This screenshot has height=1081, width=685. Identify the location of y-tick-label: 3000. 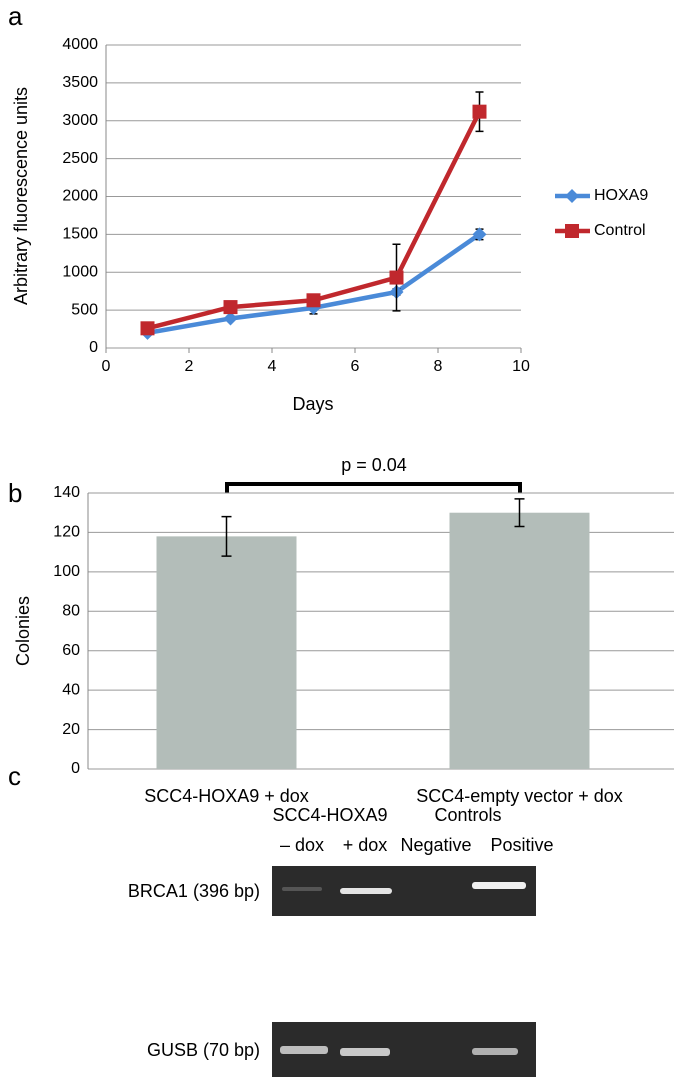
(80, 120).